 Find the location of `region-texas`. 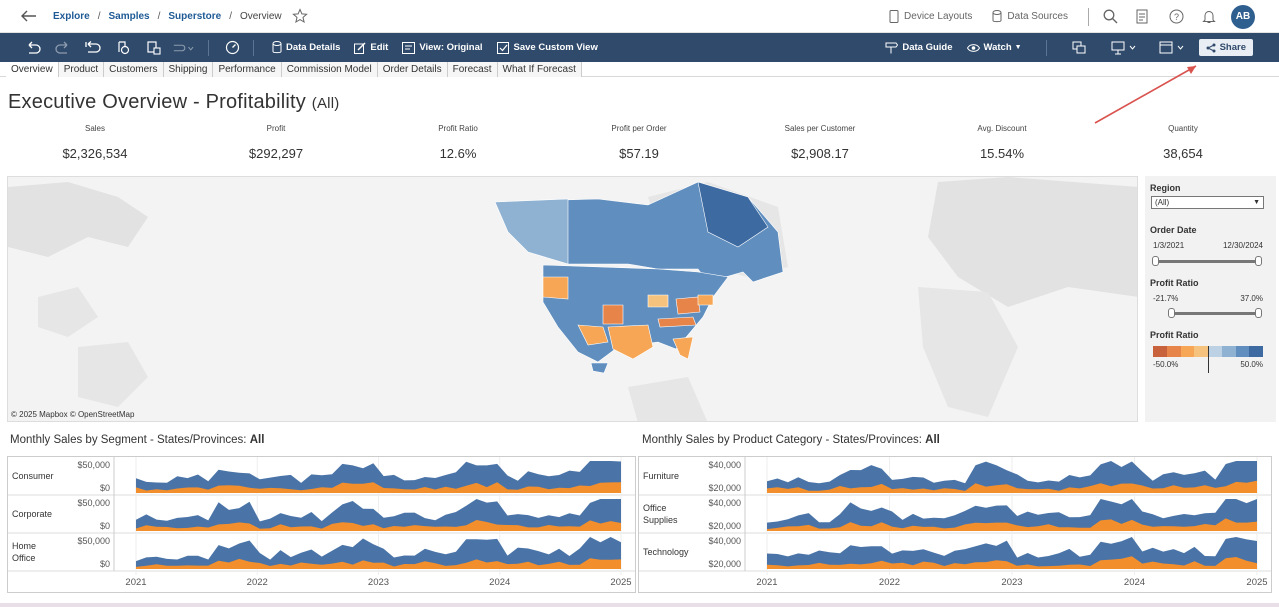

region-texas is located at coordinates (630, 342).